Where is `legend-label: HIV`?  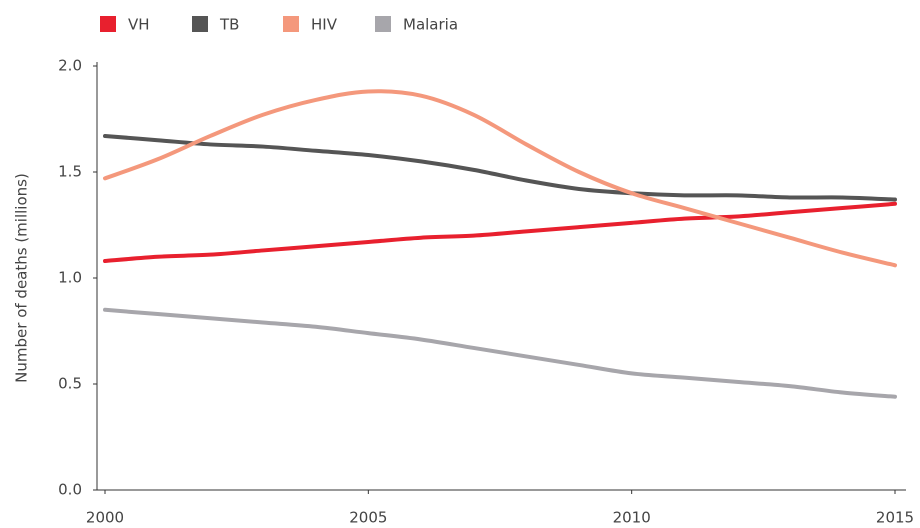 legend-label: HIV is located at coordinates (324, 25).